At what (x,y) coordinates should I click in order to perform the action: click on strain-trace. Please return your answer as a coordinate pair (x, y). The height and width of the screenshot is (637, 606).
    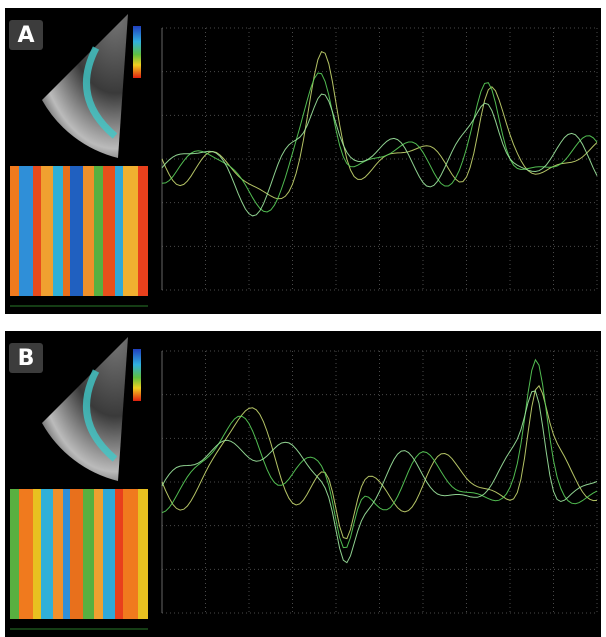
    Looking at the image, I should click on (379, 155).